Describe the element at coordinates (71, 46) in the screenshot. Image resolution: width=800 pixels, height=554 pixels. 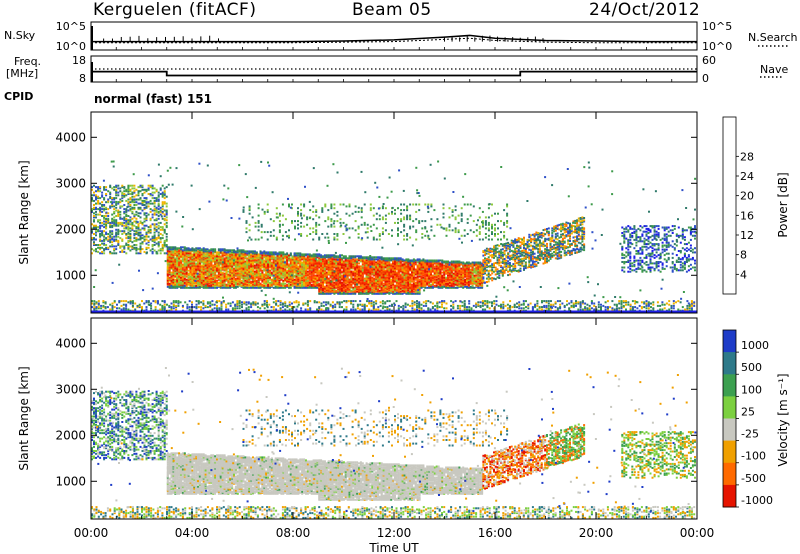
I see `noise-ytick-bottom: 10^0` at that location.